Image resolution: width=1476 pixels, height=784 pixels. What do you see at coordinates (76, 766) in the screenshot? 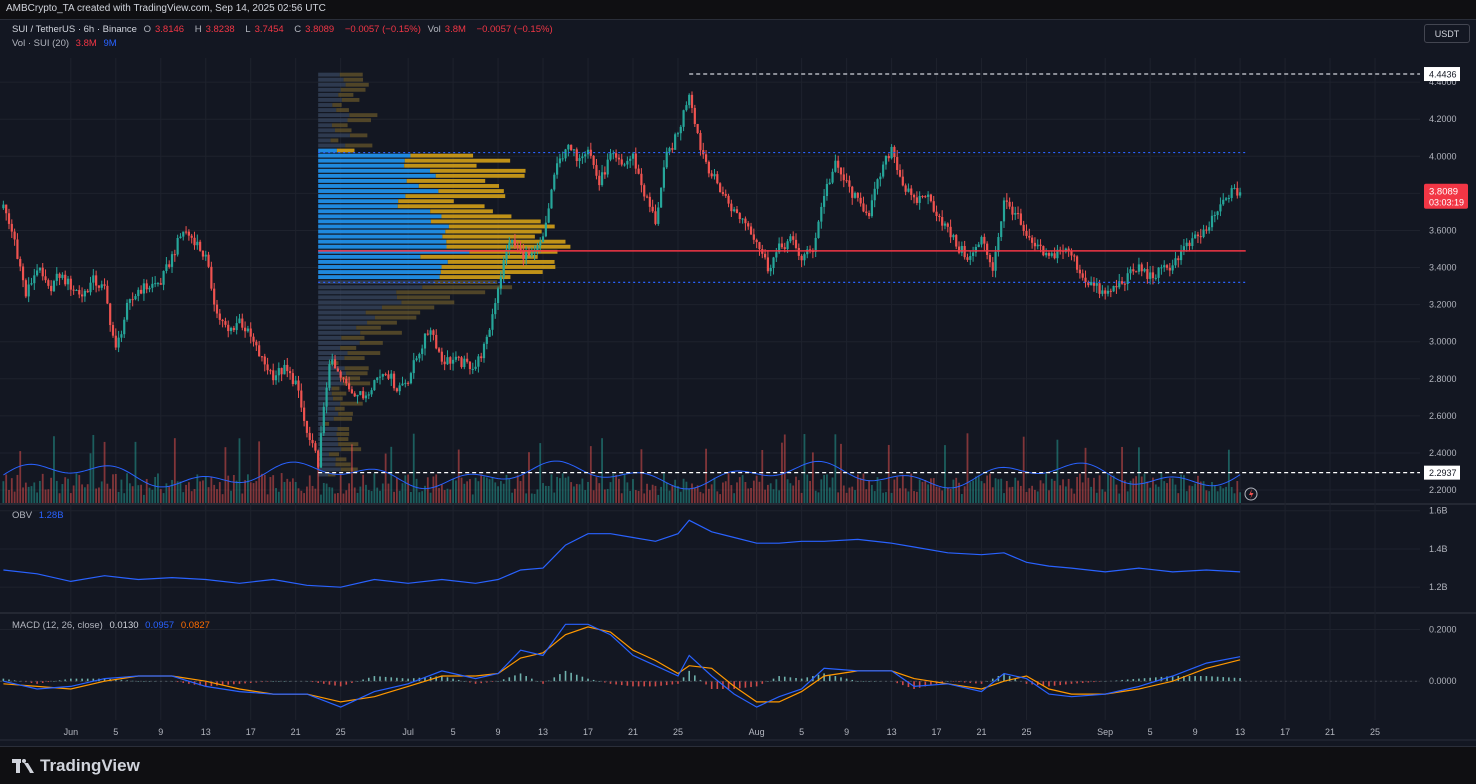
I see `tradingview-logo: TradingView` at bounding box center [76, 766].